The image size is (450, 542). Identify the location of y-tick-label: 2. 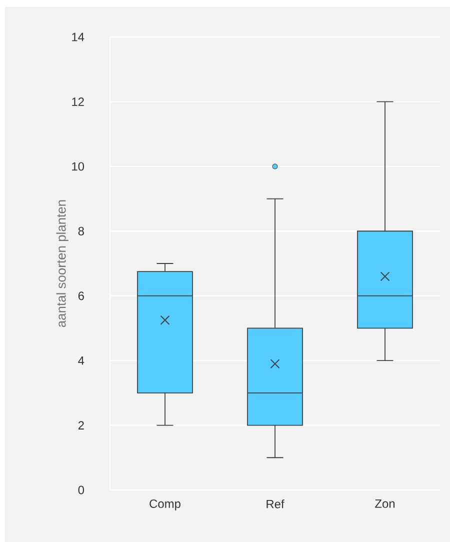
(81, 425).